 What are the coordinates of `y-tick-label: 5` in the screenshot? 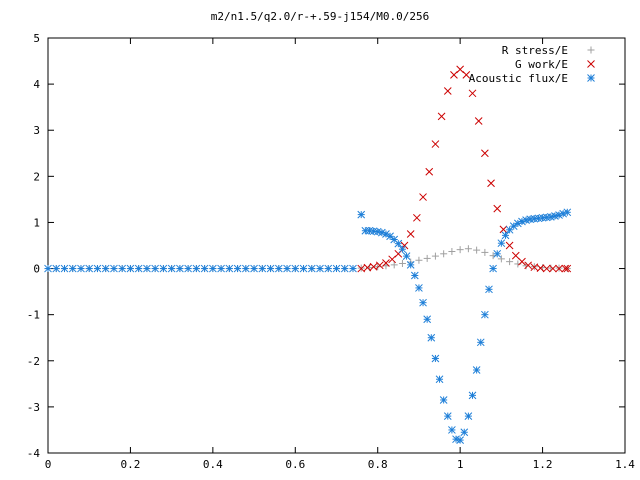 It's located at (36, 38).